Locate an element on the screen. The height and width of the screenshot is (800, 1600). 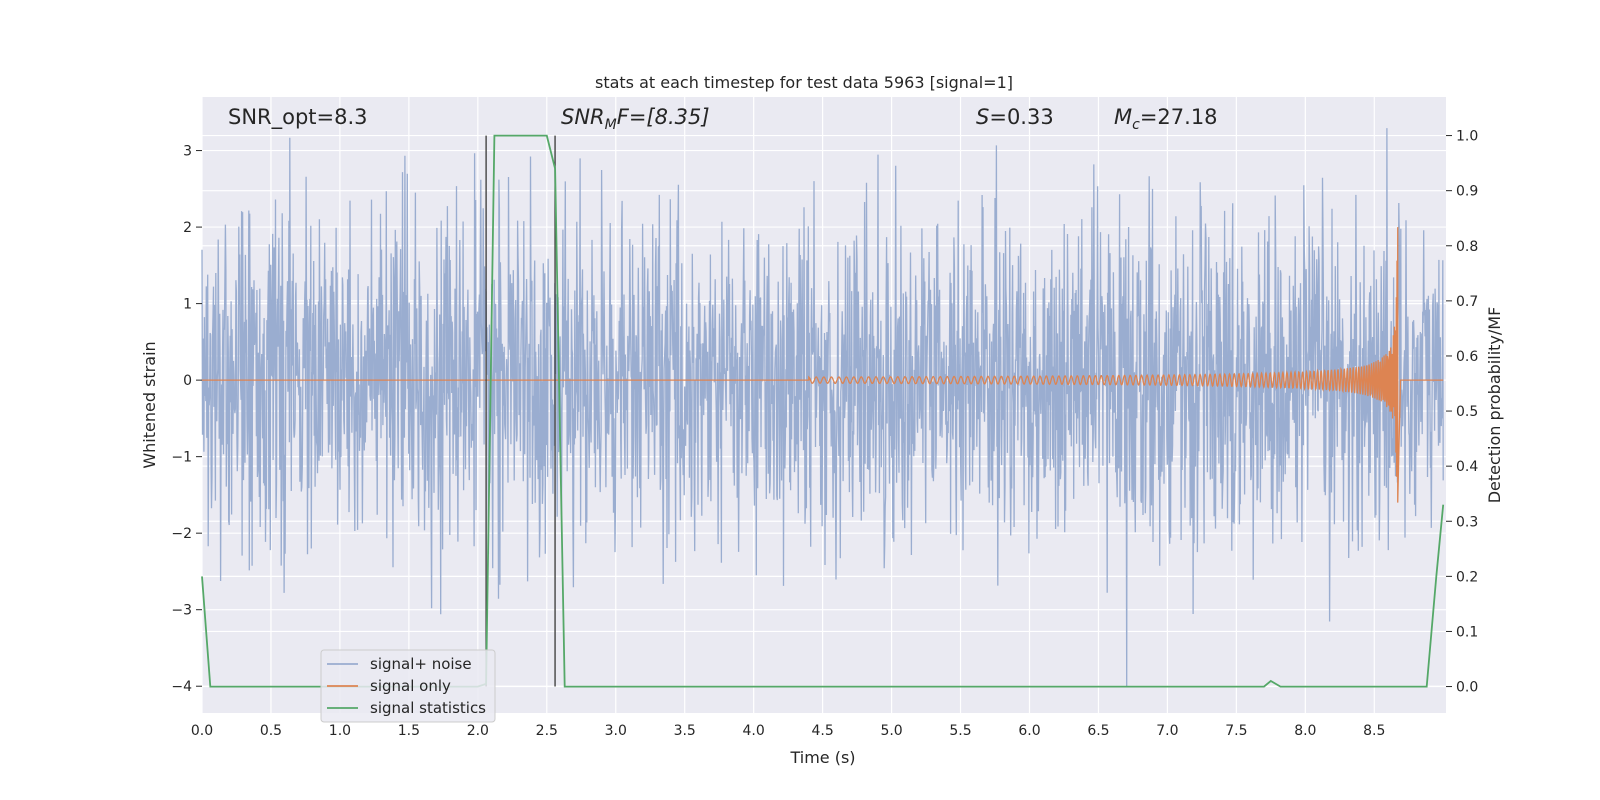
y-tick-label-right: 0.2 is located at coordinates (1467, 577).